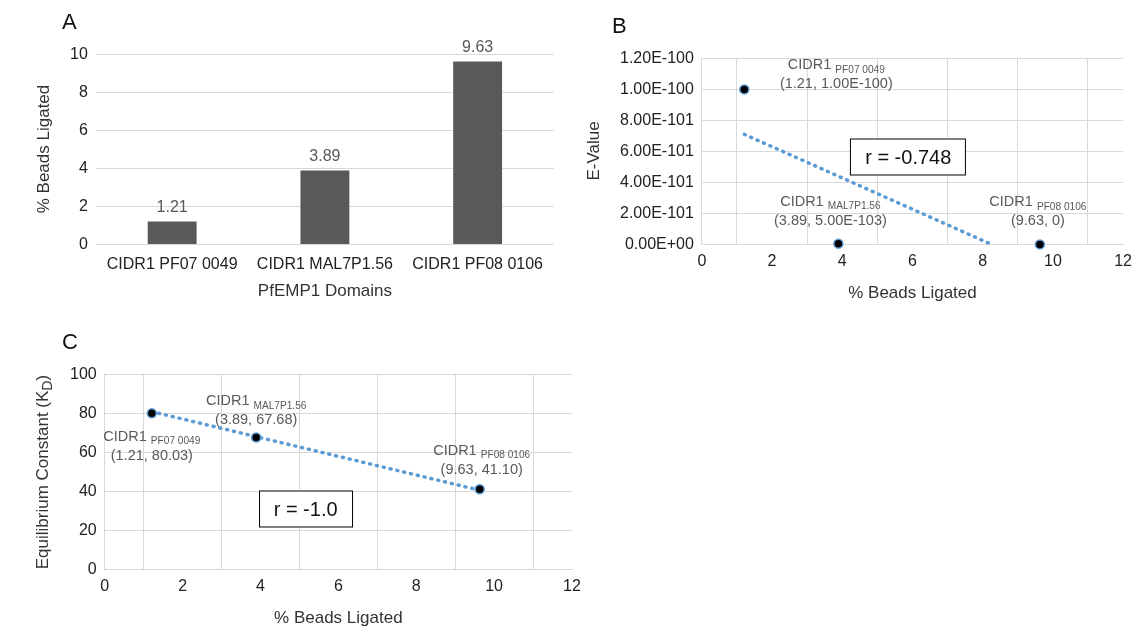 The width and height of the screenshot is (1140, 637). Describe the element at coordinates (87, 412) in the screenshot. I see `y-tick-label: 80` at that location.